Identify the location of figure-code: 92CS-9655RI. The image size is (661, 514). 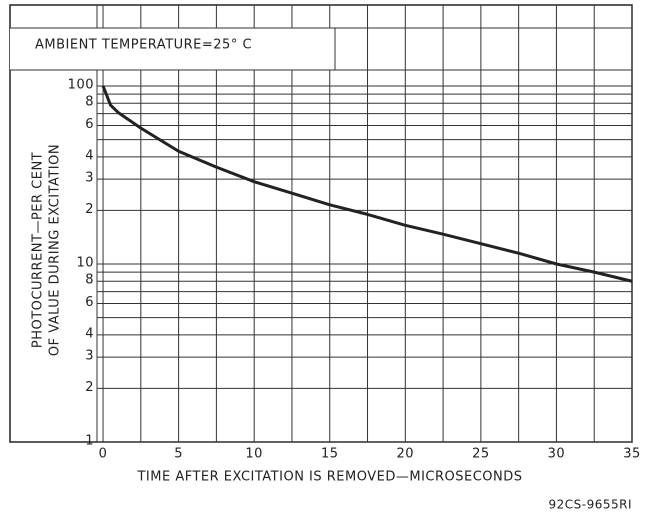
(590, 505).